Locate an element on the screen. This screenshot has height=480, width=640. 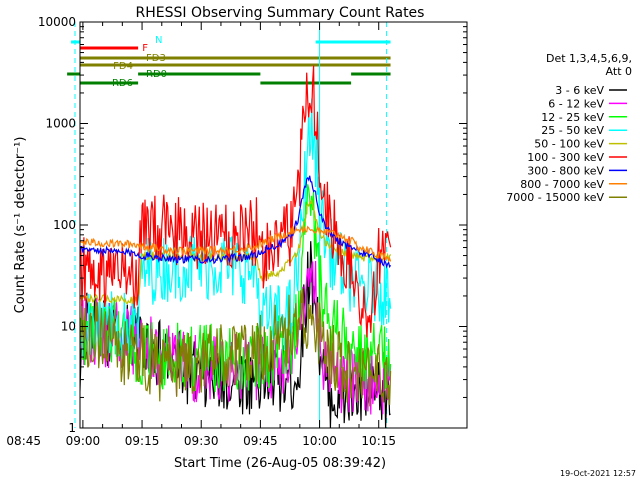
status-bar-label-f: F is located at coordinates (145, 48).